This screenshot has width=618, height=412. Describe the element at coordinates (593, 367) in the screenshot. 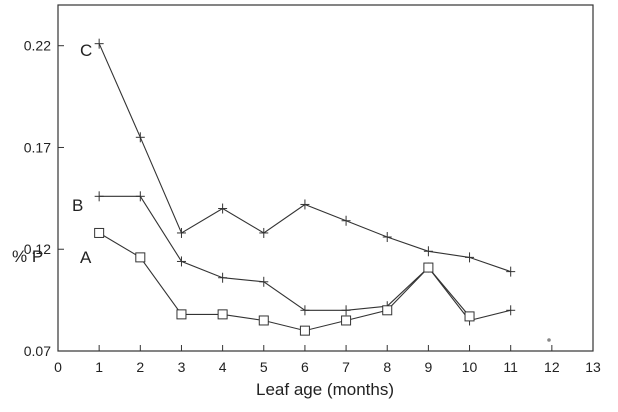

I see `x-tick-label: 13` at that location.